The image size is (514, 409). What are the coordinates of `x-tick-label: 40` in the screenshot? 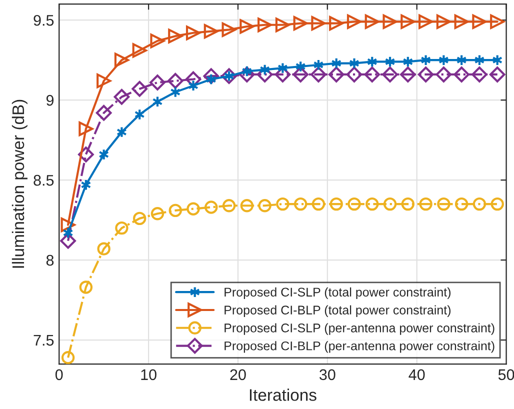 It's located at (416, 374).